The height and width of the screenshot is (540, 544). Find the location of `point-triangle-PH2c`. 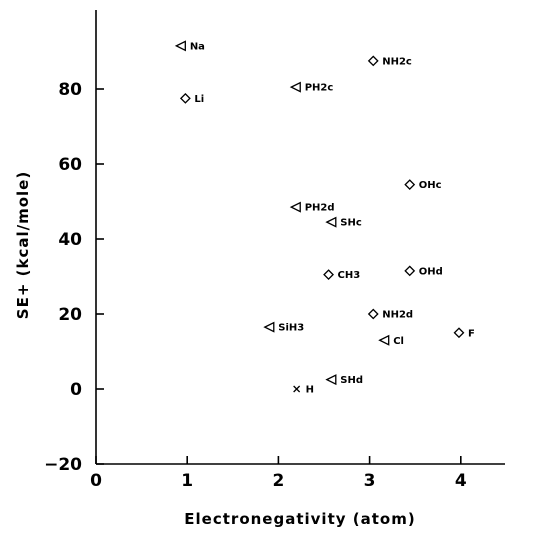

point-triangle-PH2c is located at coordinates (295, 87).